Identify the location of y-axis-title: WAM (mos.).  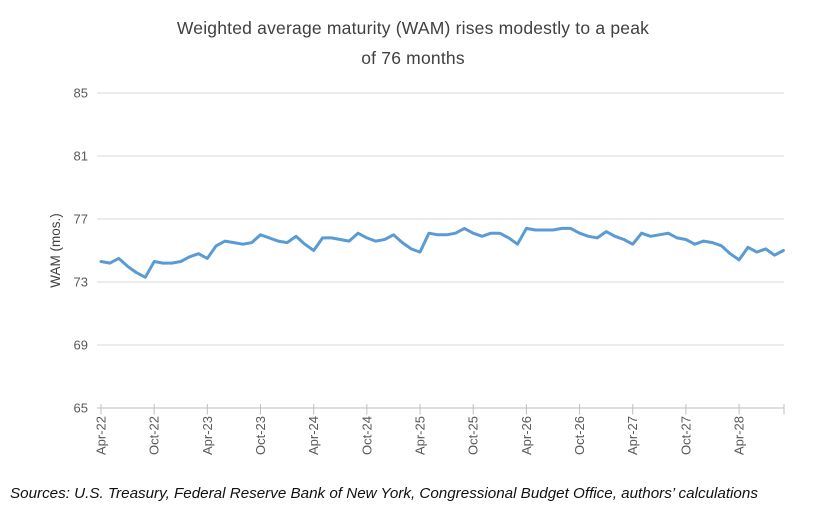
(55, 250).